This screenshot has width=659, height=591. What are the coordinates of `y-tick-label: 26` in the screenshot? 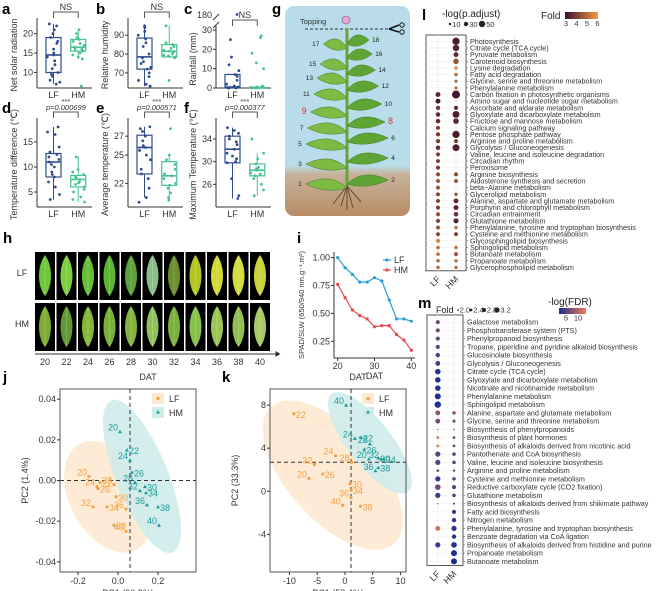 It's located at (207, 184).